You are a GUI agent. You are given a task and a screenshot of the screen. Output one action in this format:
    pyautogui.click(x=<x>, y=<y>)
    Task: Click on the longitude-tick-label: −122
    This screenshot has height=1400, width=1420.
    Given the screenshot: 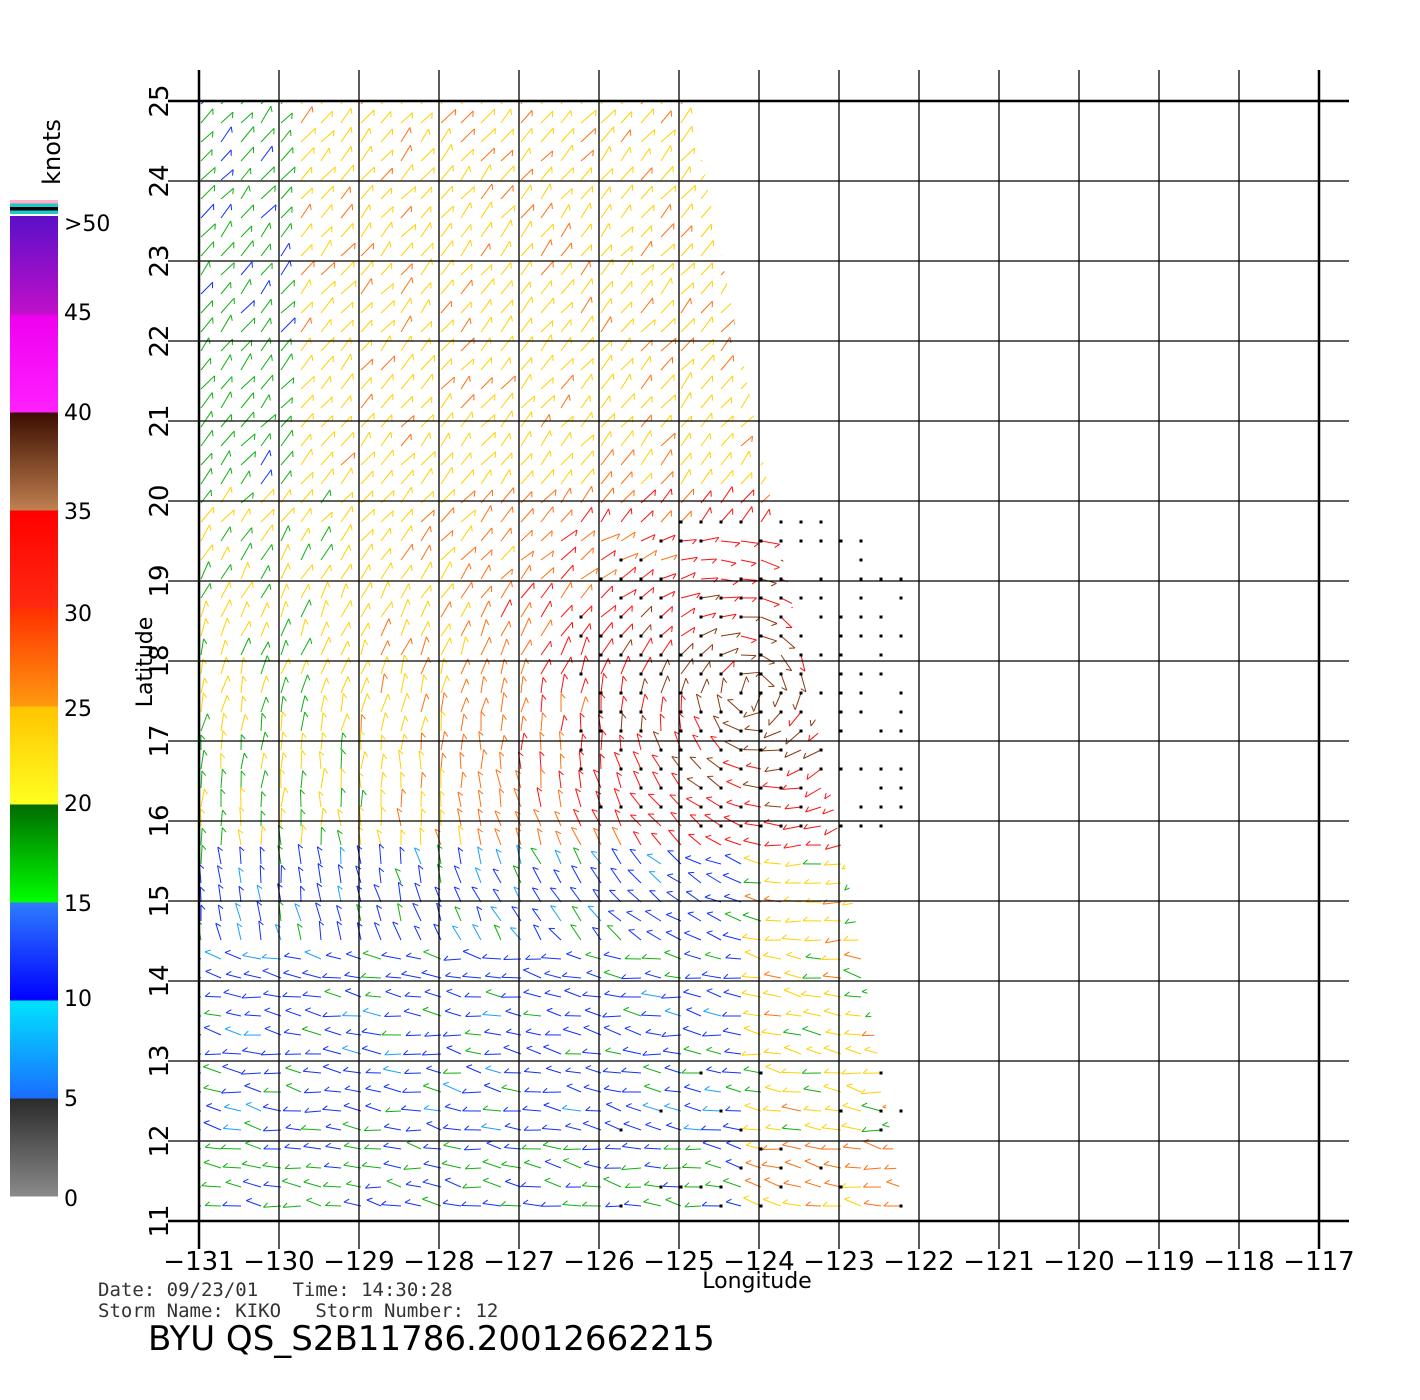 What is the action you would take?
    pyautogui.click(x=918, y=1262)
    